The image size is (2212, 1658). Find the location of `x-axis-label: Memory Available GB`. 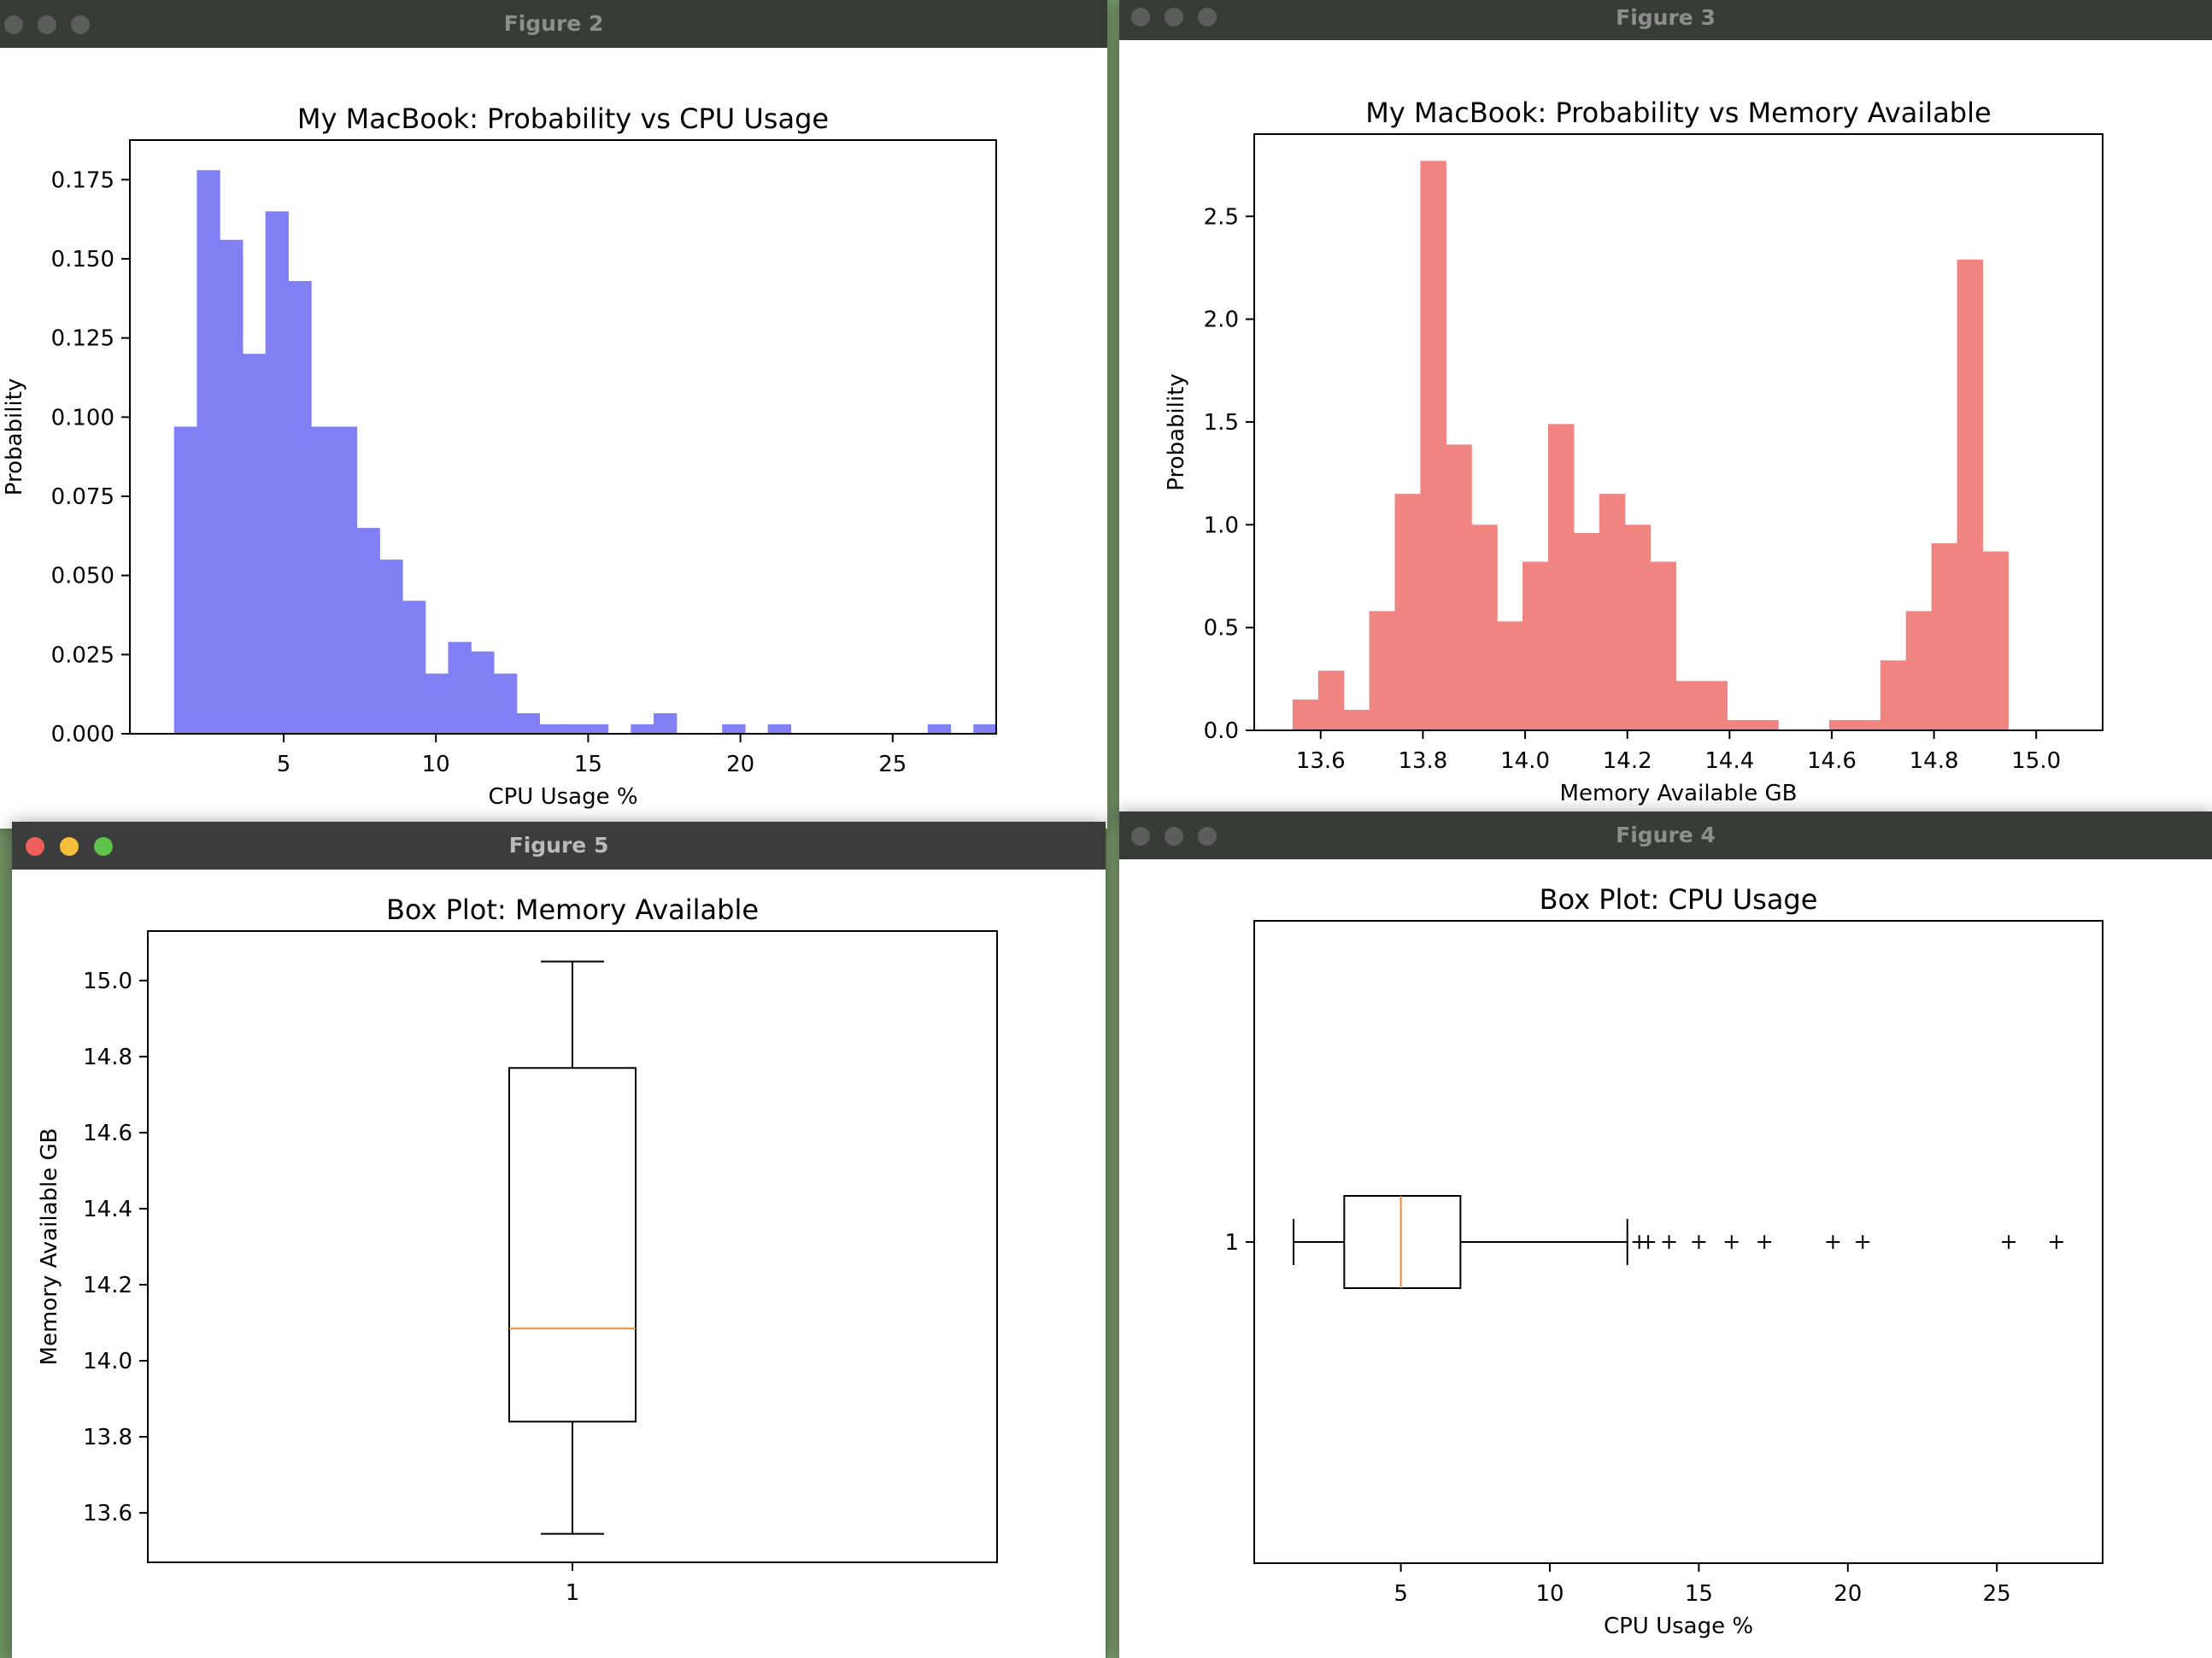

x-axis-label: Memory Available GB is located at coordinates (1679, 793).